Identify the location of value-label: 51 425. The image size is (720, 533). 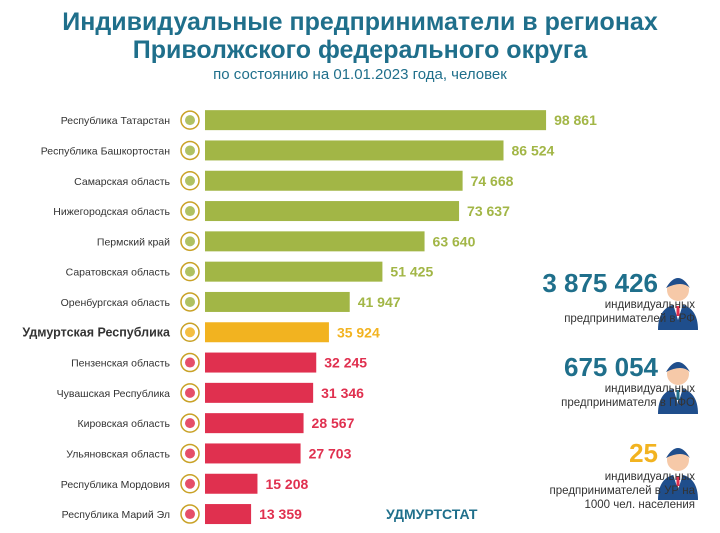
(411, 272).